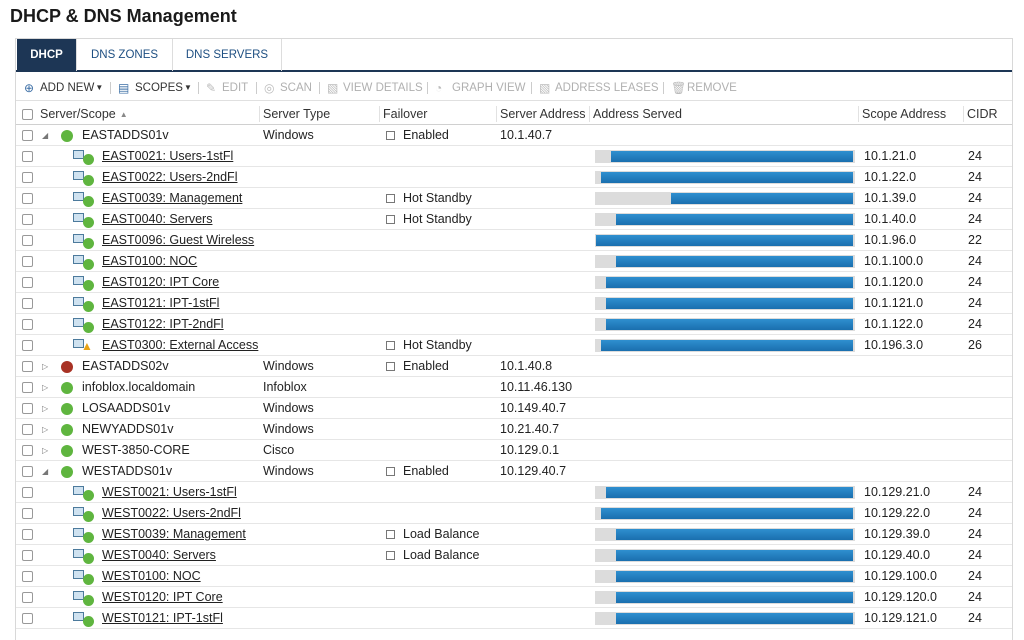 The height and width of the screenshot is (640, 1024). I want to click on scope-name: WEST0120: IPT Core, so click(162, 597).